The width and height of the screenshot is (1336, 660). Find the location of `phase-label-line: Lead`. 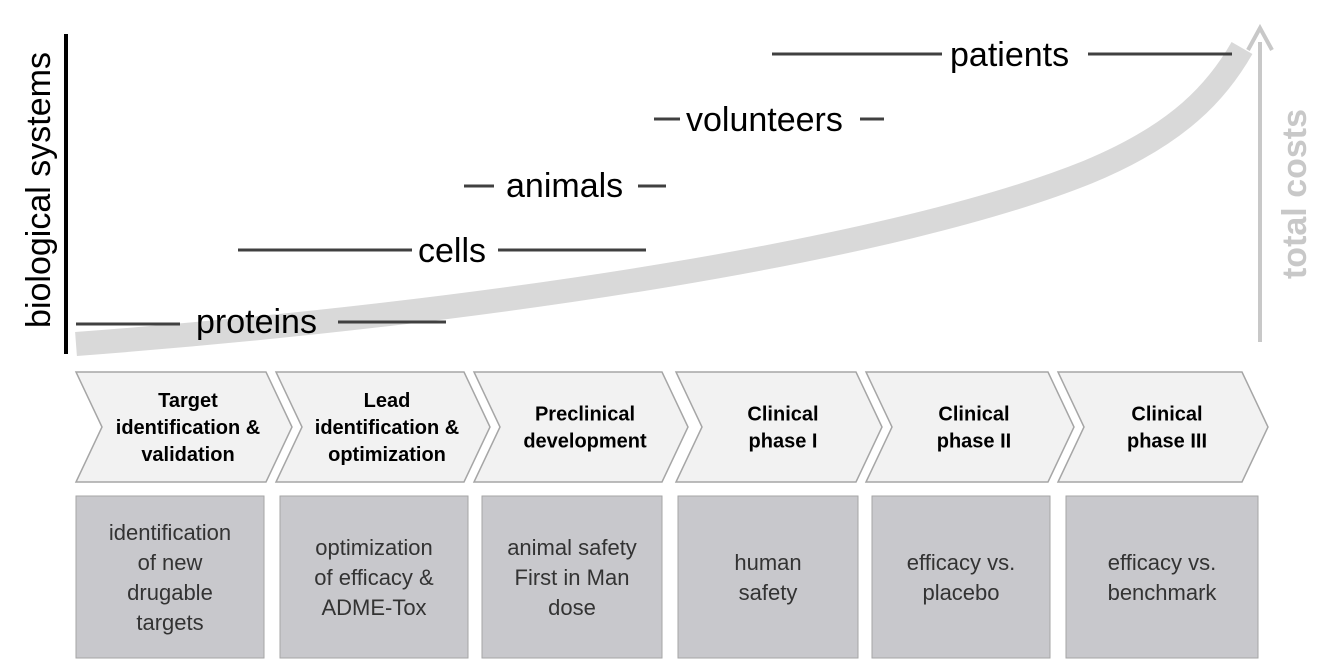

phase-label-line: Lead is located at coordinates (387, 401).